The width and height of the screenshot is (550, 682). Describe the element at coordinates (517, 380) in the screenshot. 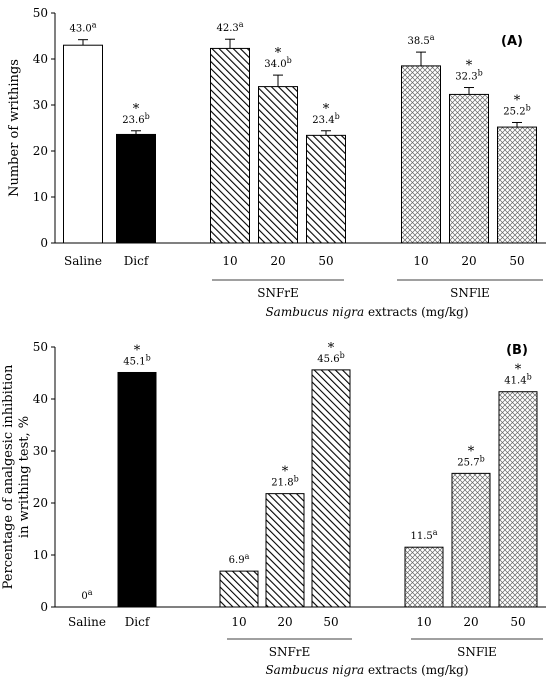

I see `data-label: 41.4b` at that location.